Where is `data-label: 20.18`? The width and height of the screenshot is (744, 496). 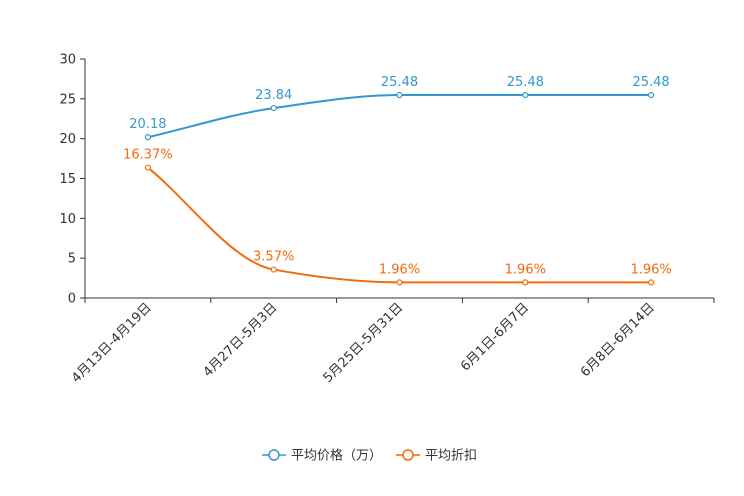
data-label: 20.18 is located at coordinates (147, 124).